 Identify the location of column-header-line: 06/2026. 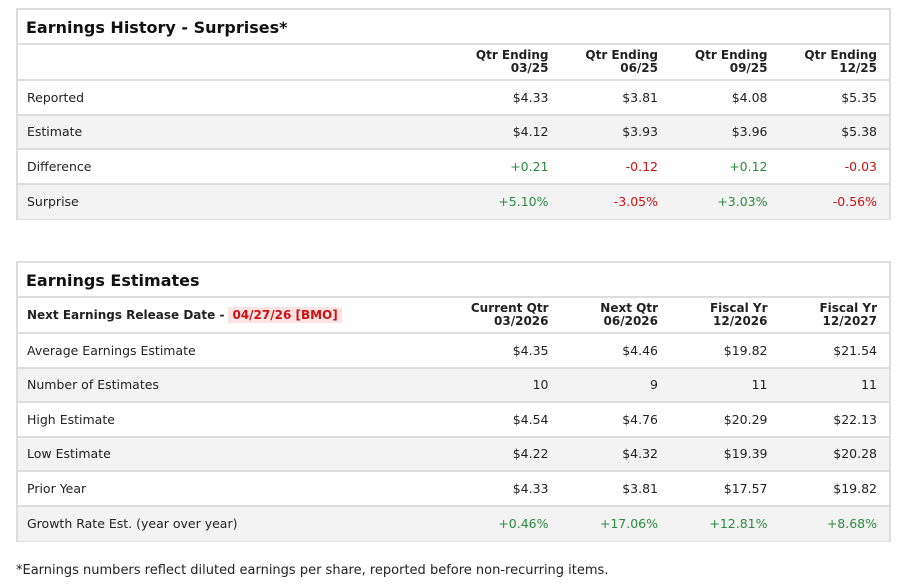
(630, 321).